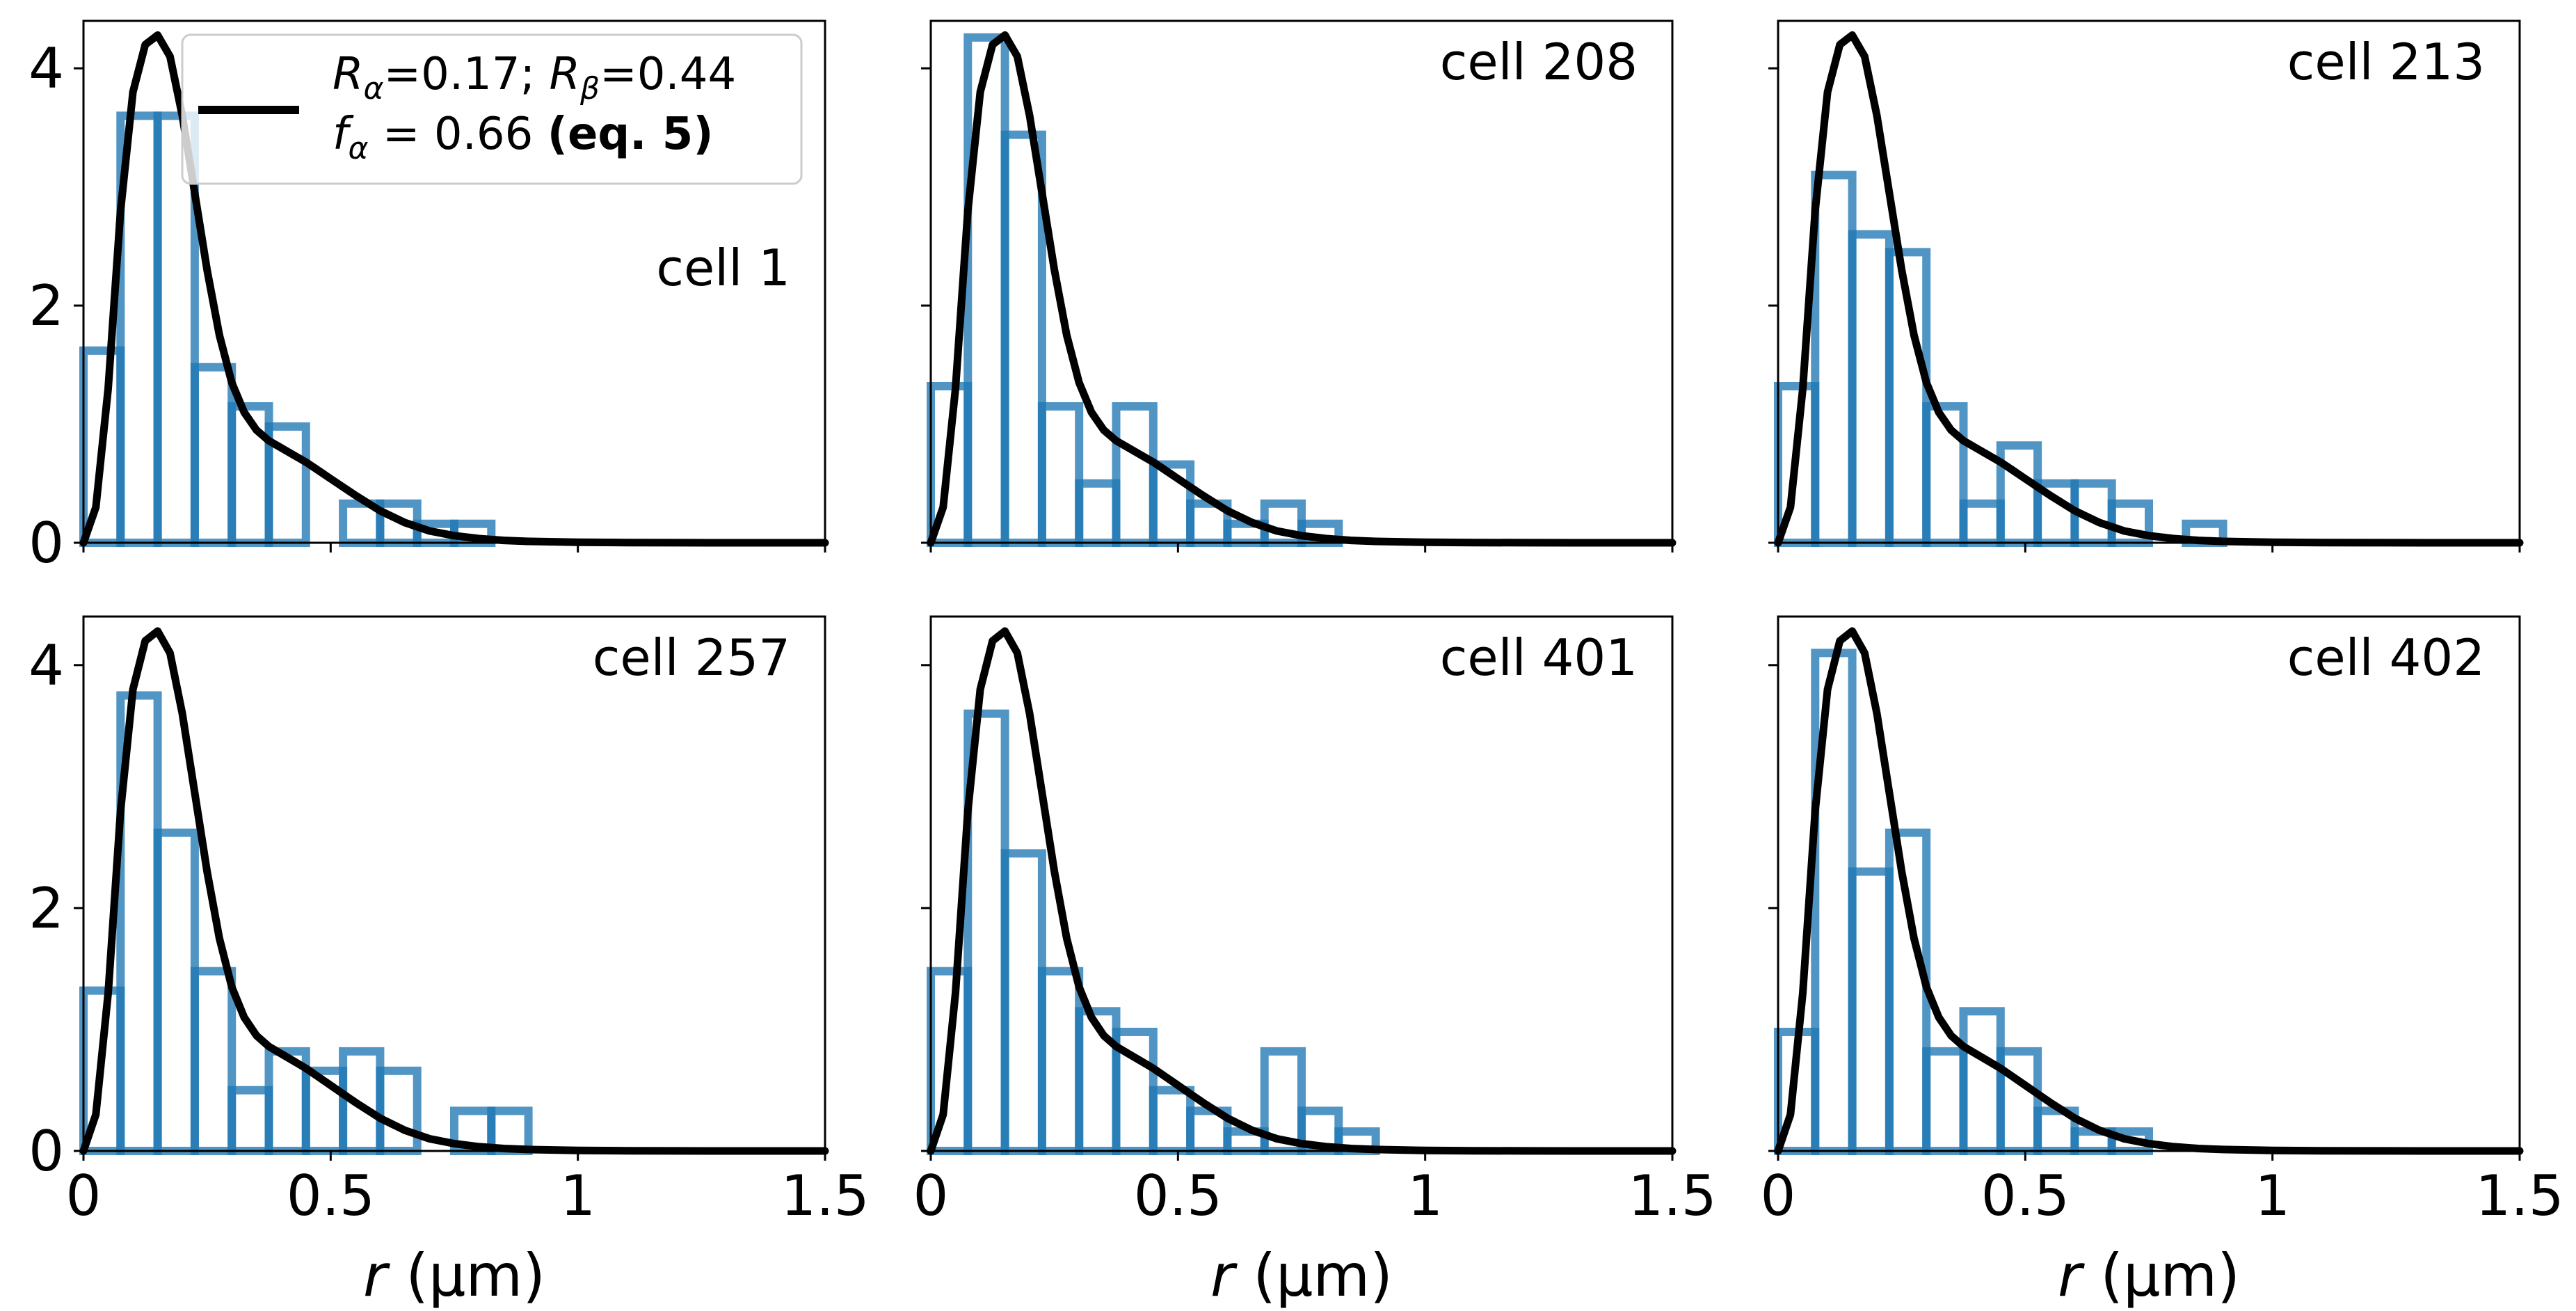 This screenshot has width=2576, height=1311. I want to click on legend-box, so click(492, 109).